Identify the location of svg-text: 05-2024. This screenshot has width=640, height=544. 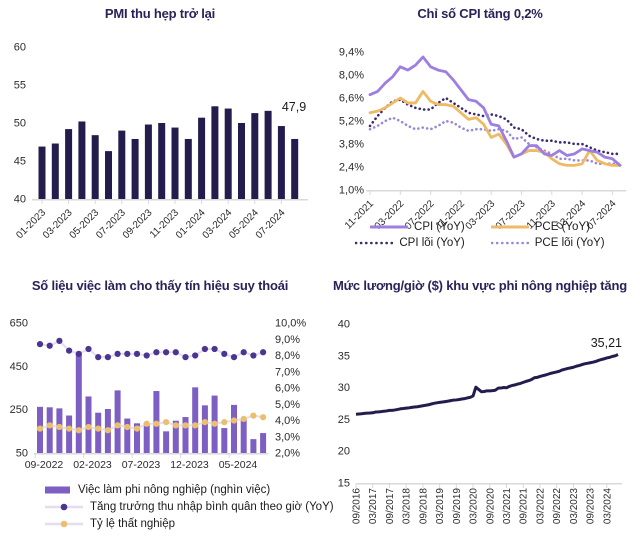
(238, 465).